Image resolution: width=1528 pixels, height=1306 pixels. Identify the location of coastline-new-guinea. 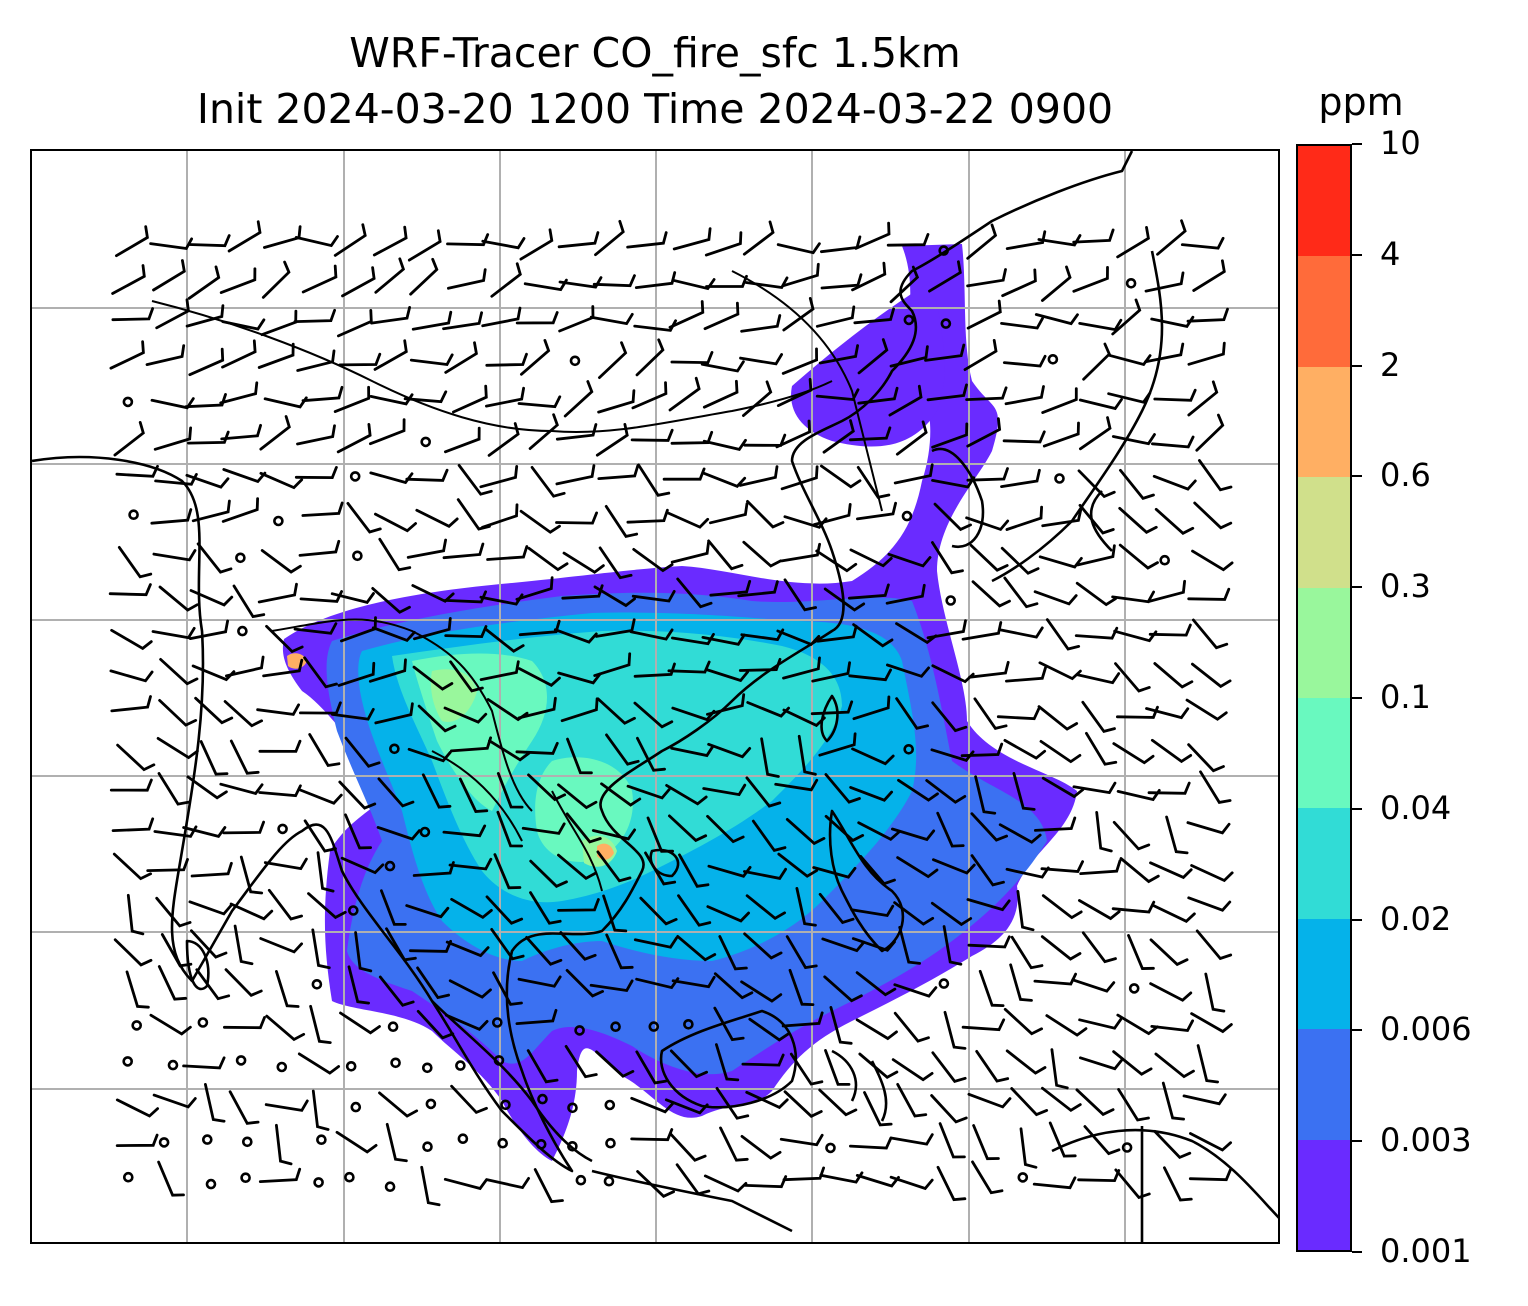
(1164, 1184).